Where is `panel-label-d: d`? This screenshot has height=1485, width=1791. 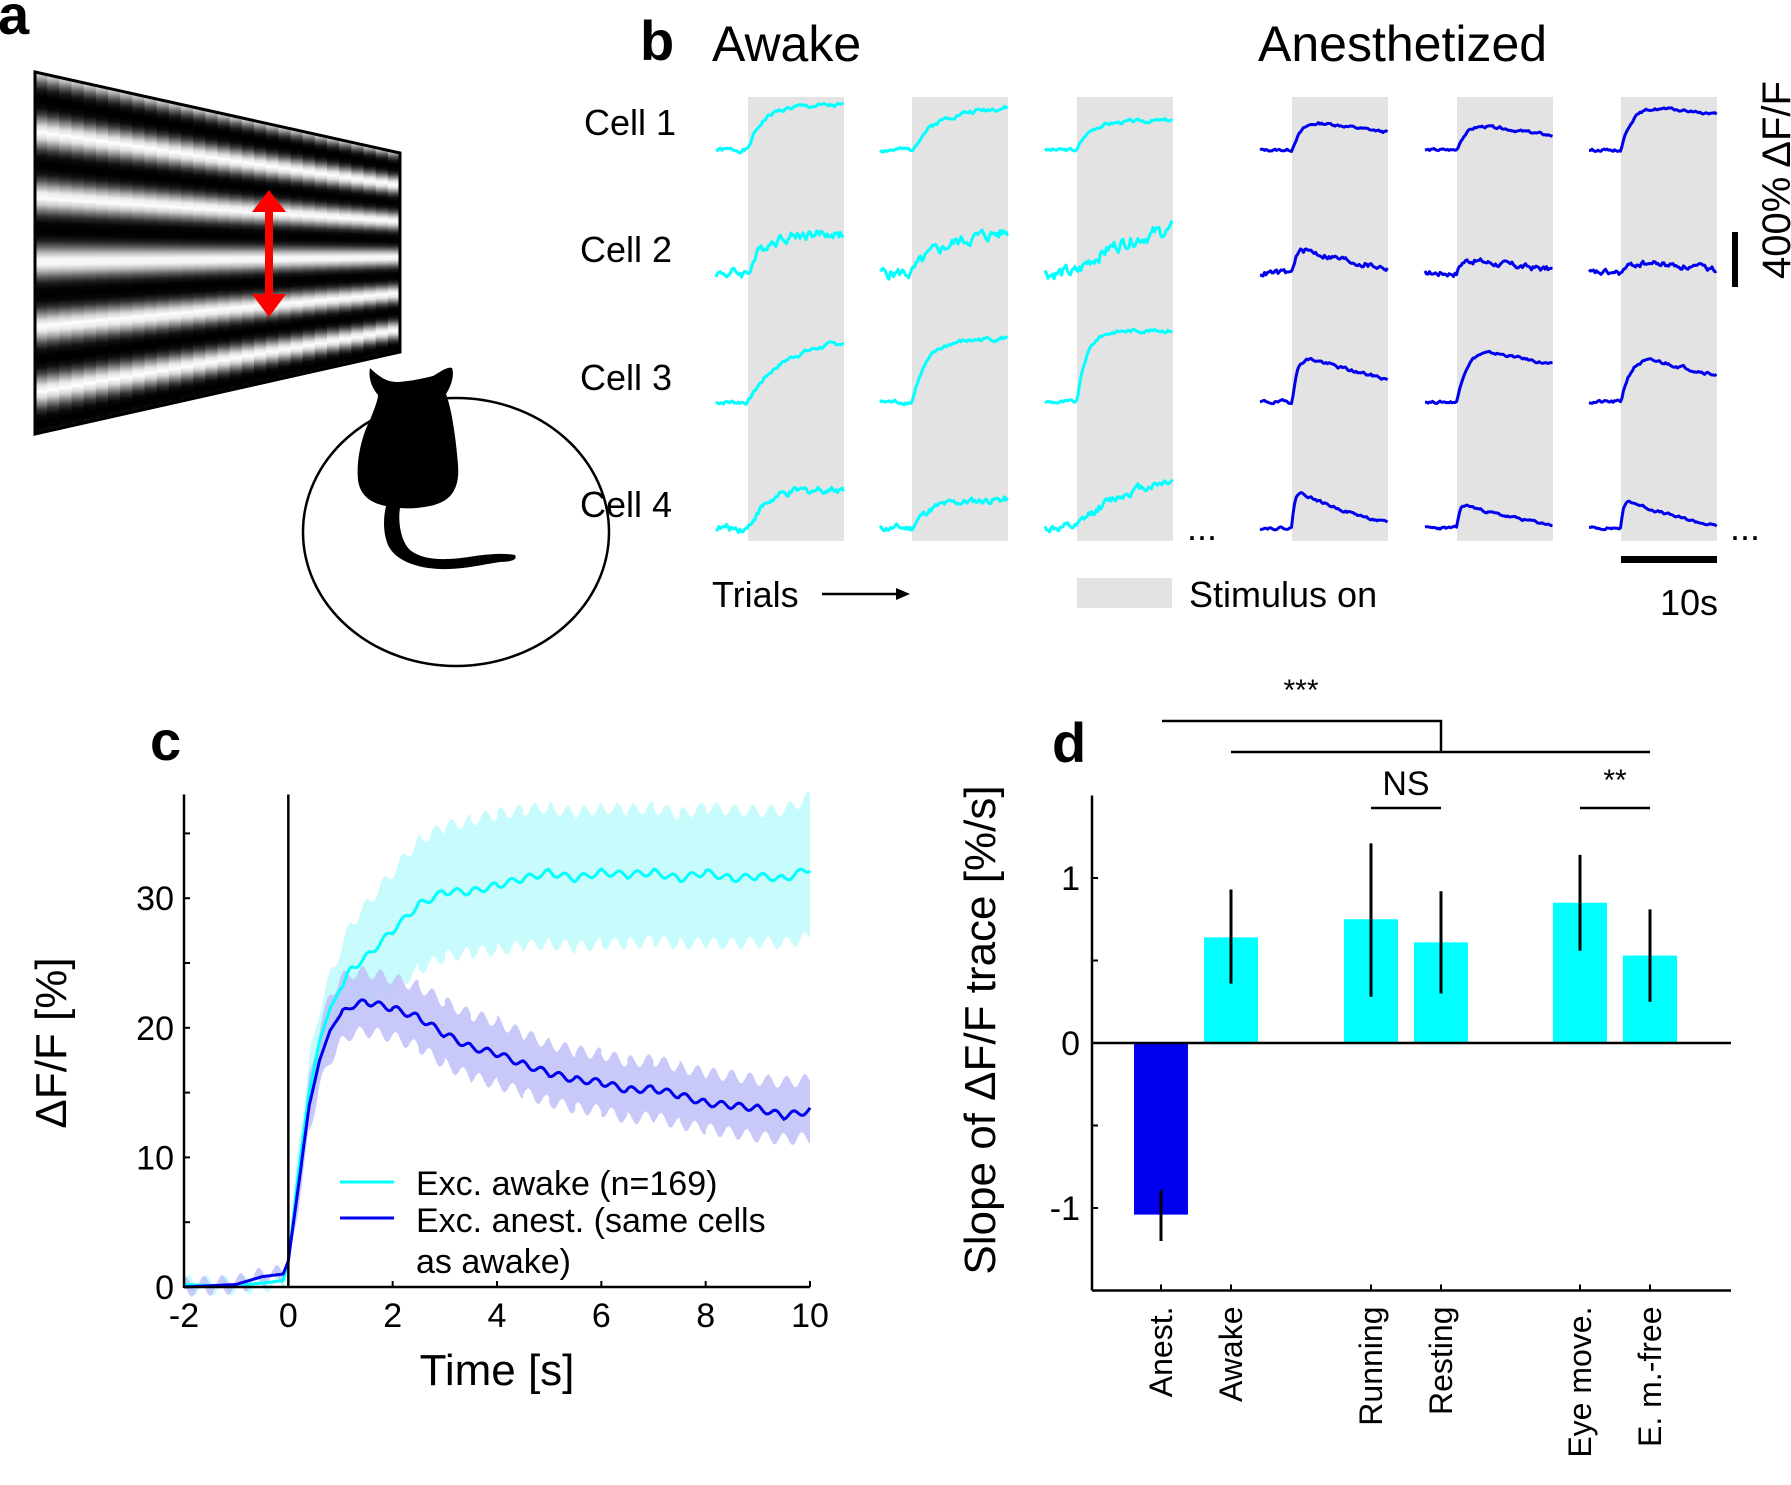 panel-label-d: d is located at coordinates (1069, 742).